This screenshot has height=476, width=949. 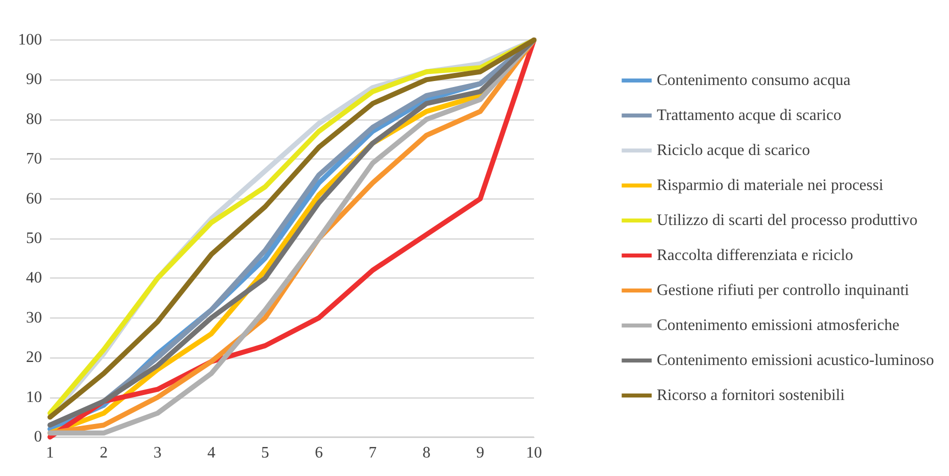 What do you see at coordinates (34, 397) in the screenshot?
I see `y-tick-label: 10` at bounding box center [34, 397].